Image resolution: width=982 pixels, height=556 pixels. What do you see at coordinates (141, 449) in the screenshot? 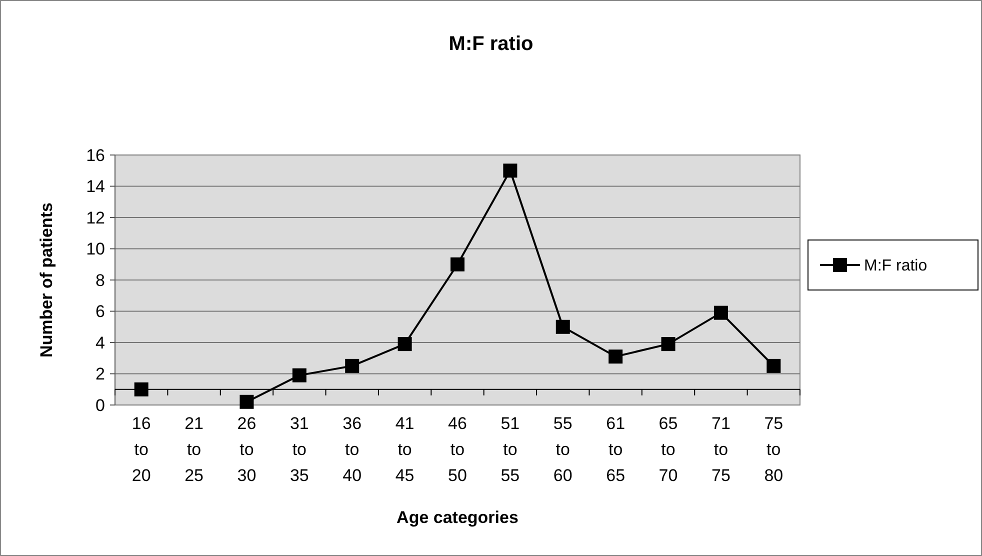
I see `x-tick-label: 16 to 20` at bounding box center [141, 449].